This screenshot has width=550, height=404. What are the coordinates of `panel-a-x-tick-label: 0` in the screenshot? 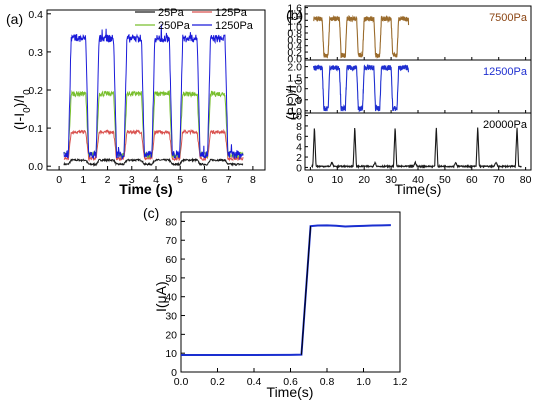 It's located at (59, 180).